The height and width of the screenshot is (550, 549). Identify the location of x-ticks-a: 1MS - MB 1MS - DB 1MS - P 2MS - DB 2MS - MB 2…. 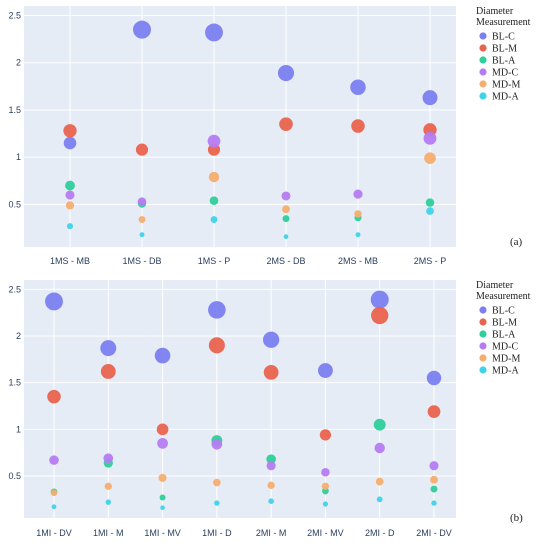
(248, 261).